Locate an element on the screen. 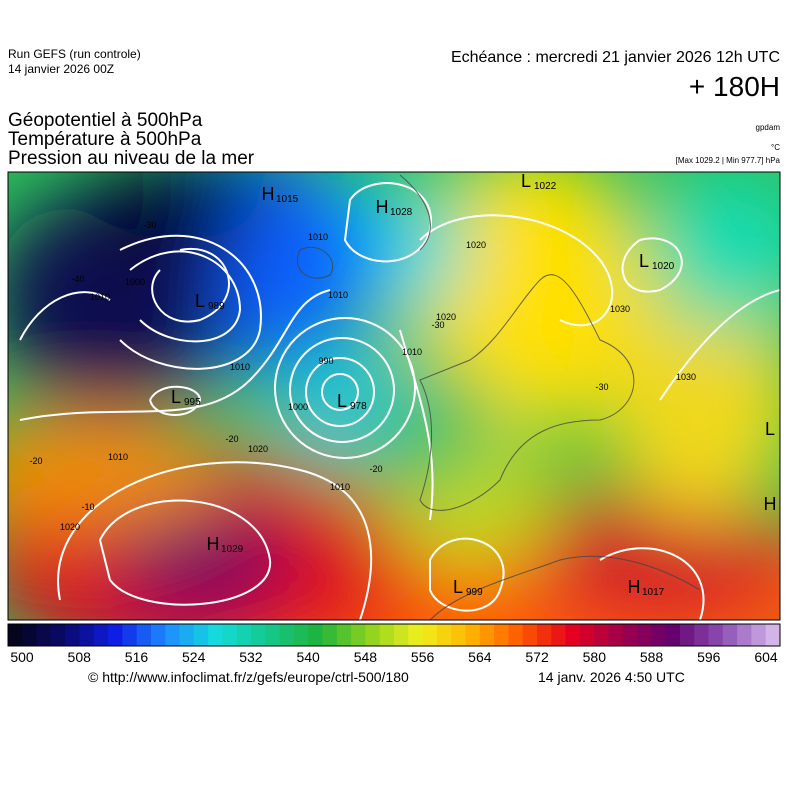 Image resolution: width=788 pixels, height=789 pixels. colorbar-tick-label: 548 is located at coordinates (366, 657).